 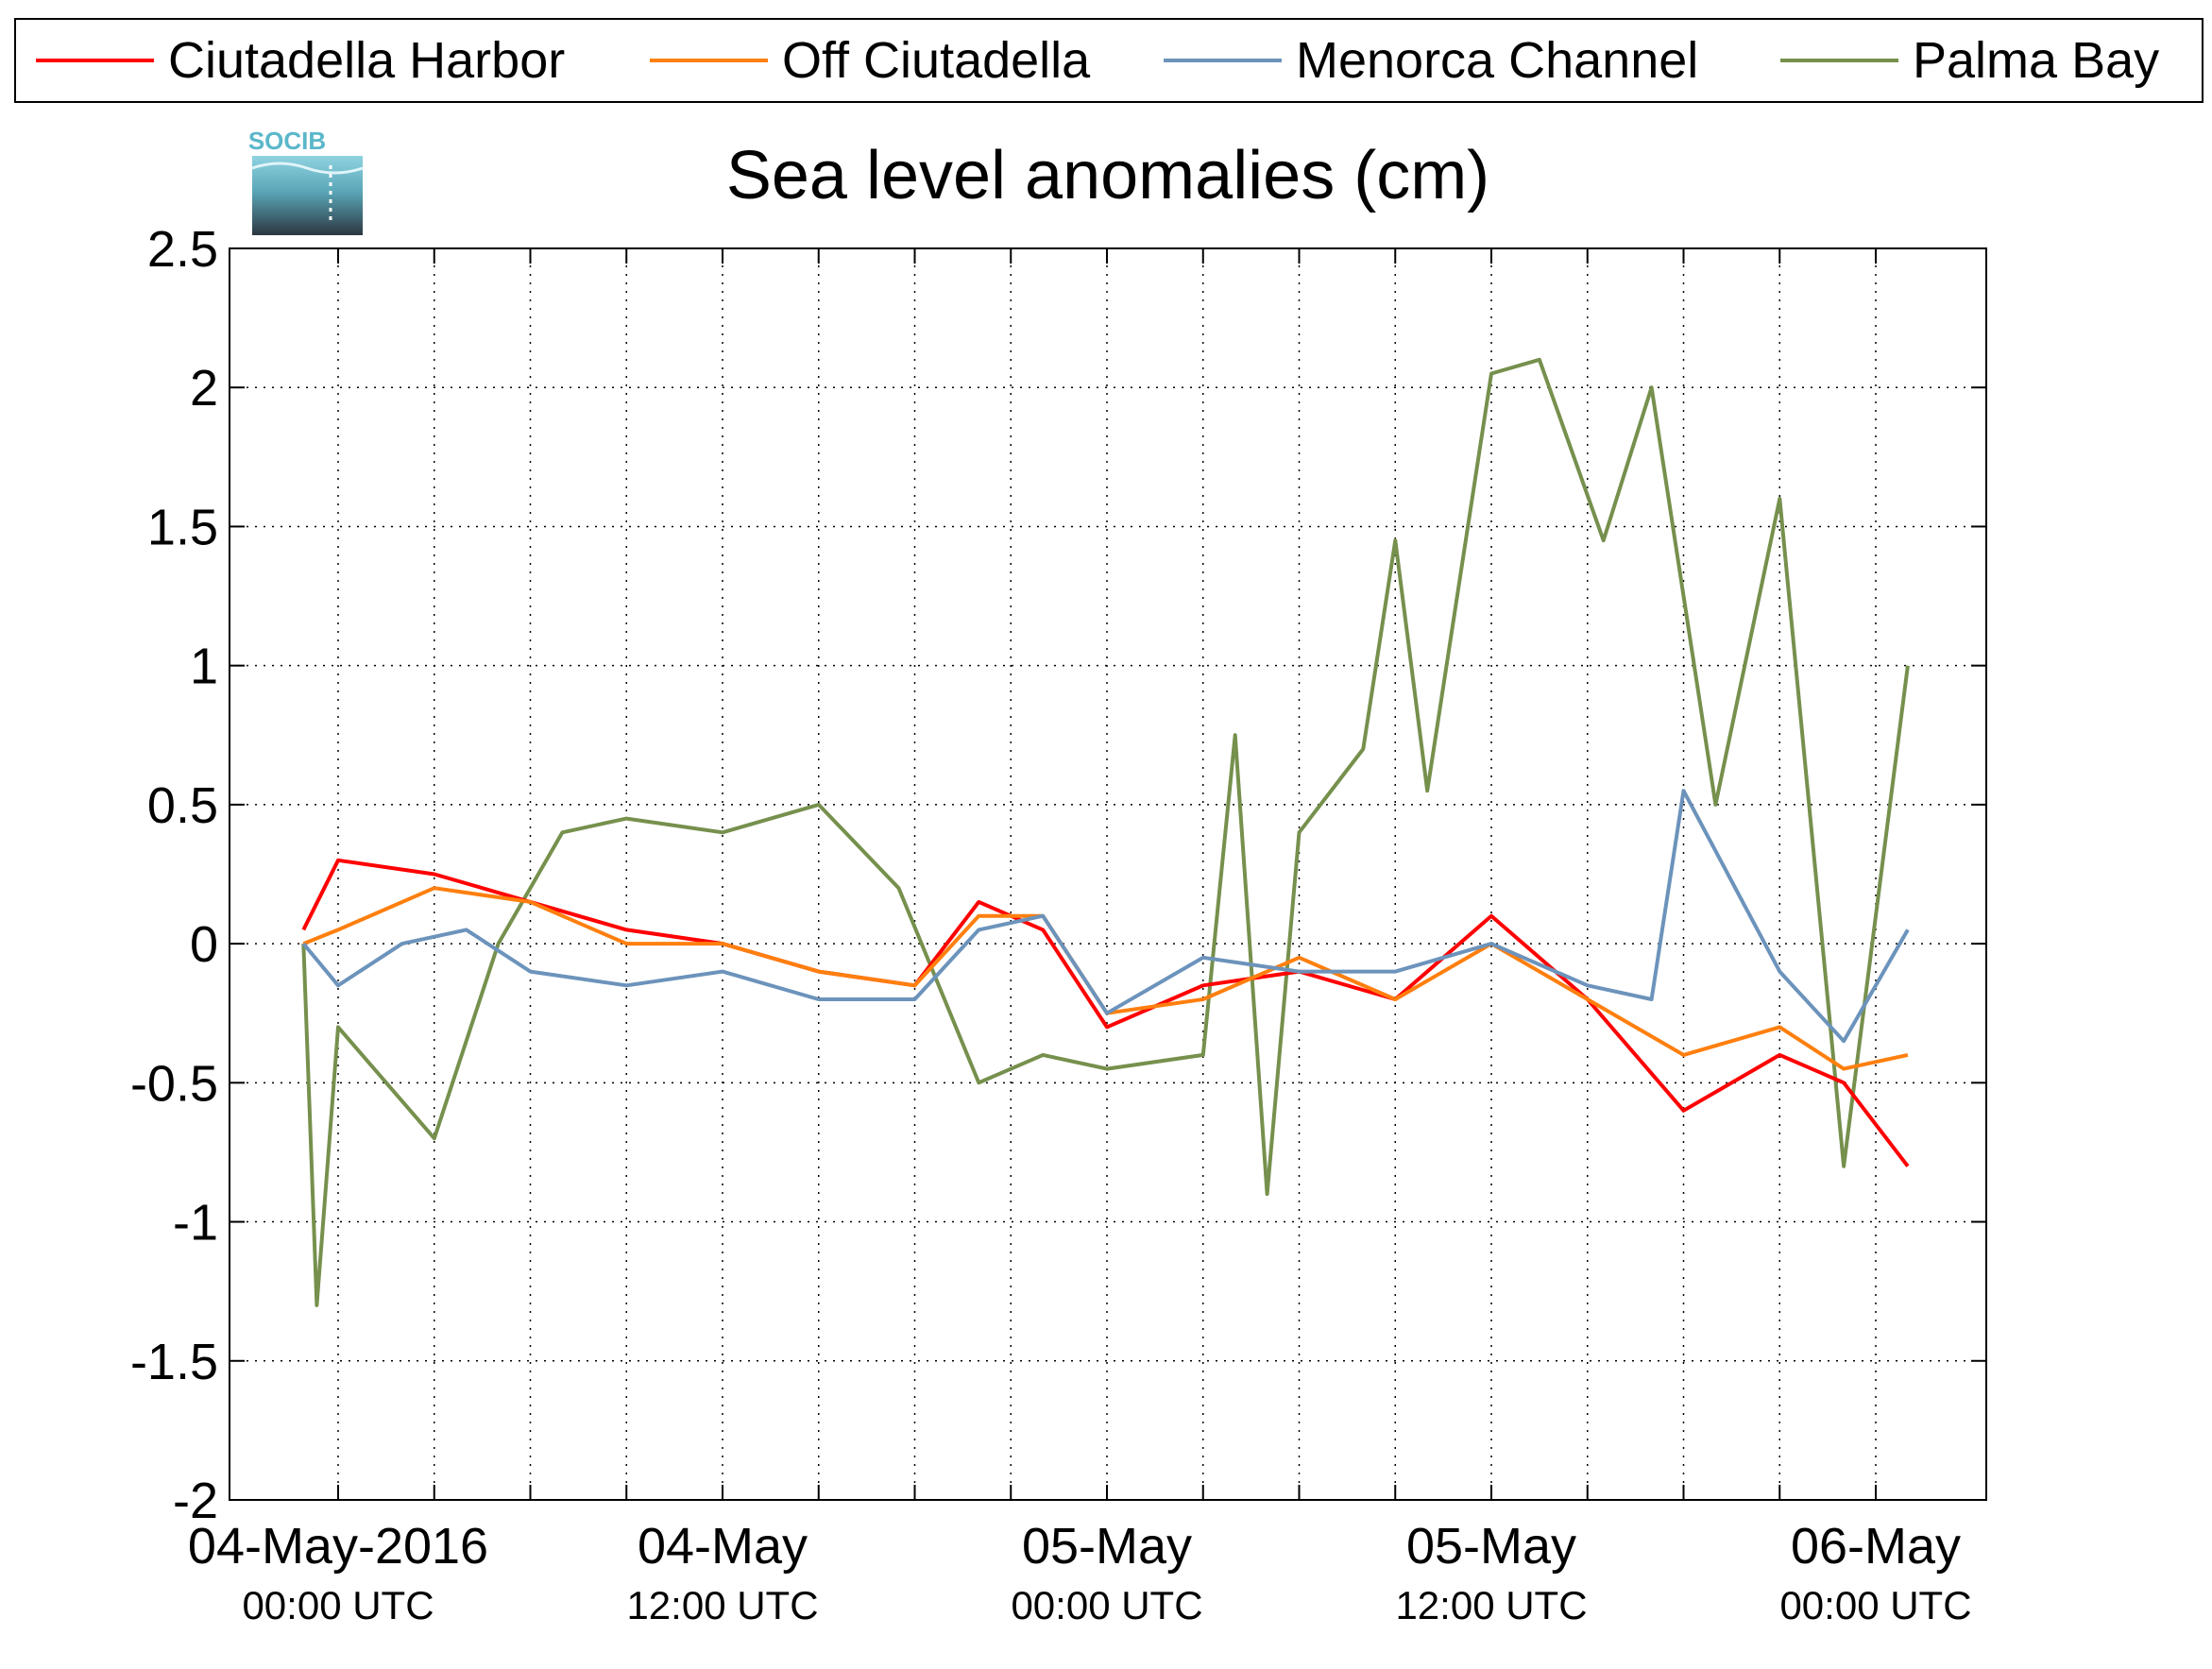 I want to click on legend-label: Palma Bay, so click(x=2036, y=60).